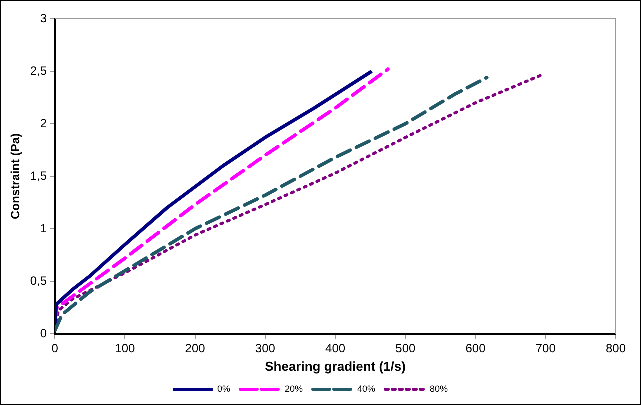 The width and height of the screenshot is (641, 405). Describe the element at coordinates (39, 71) in the screenshot. I see `y-tick-label: 2,5` at that location.